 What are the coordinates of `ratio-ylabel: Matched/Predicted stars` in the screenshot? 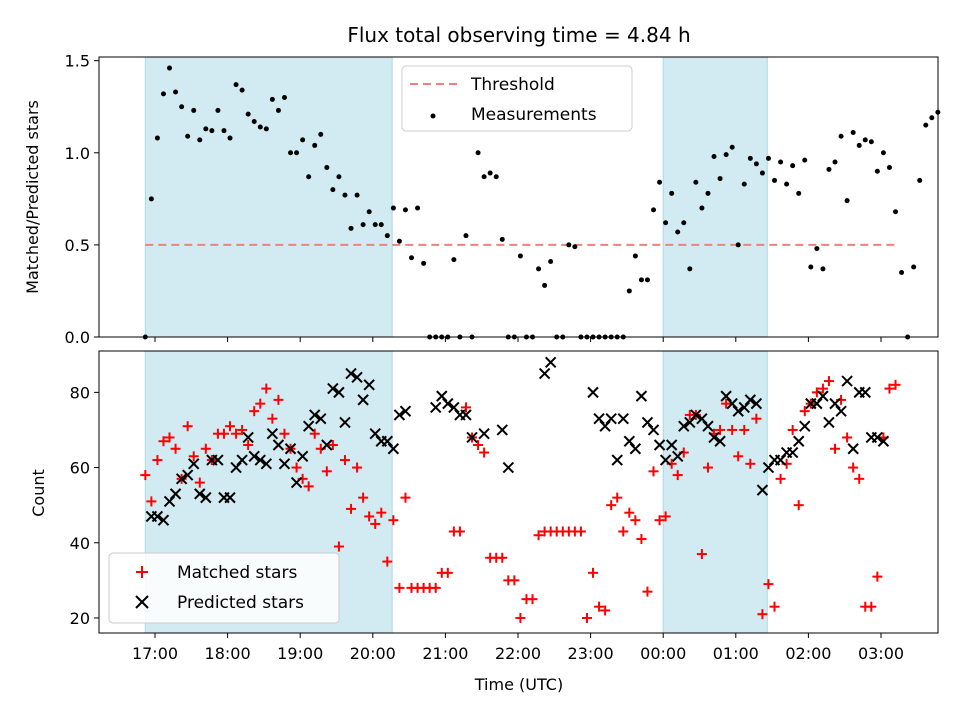 It's located at (32, 197).